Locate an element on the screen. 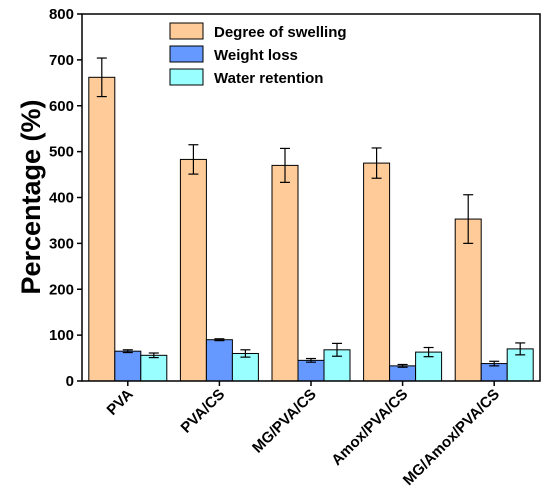 The width and height of the screenshot is (550, 504). y-tick-label-8: 700 is located at coordinates (61, 60).